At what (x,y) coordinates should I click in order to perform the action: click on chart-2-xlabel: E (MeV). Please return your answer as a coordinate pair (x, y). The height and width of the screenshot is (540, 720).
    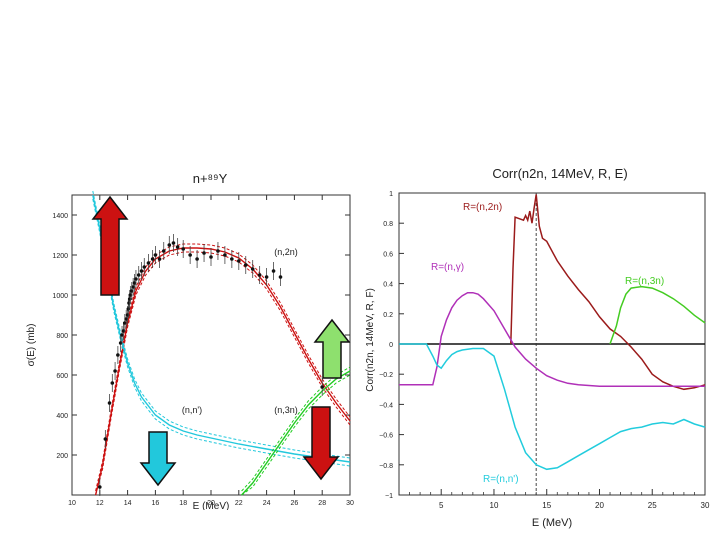
    Looking at the image, I should click on (552, 523).